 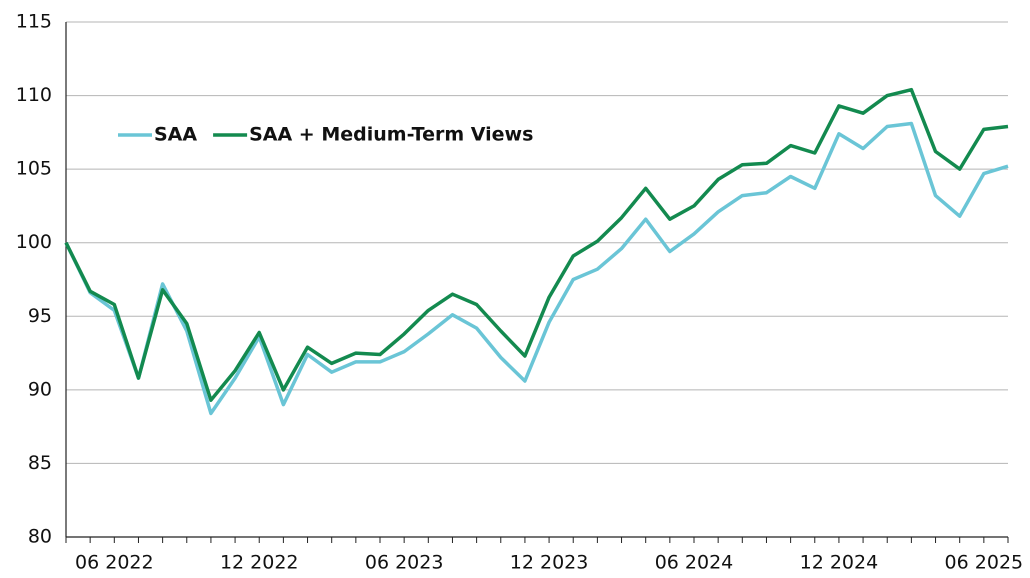 I want to click on x-tick-label: 12 2024, so click(x=839, y=563).